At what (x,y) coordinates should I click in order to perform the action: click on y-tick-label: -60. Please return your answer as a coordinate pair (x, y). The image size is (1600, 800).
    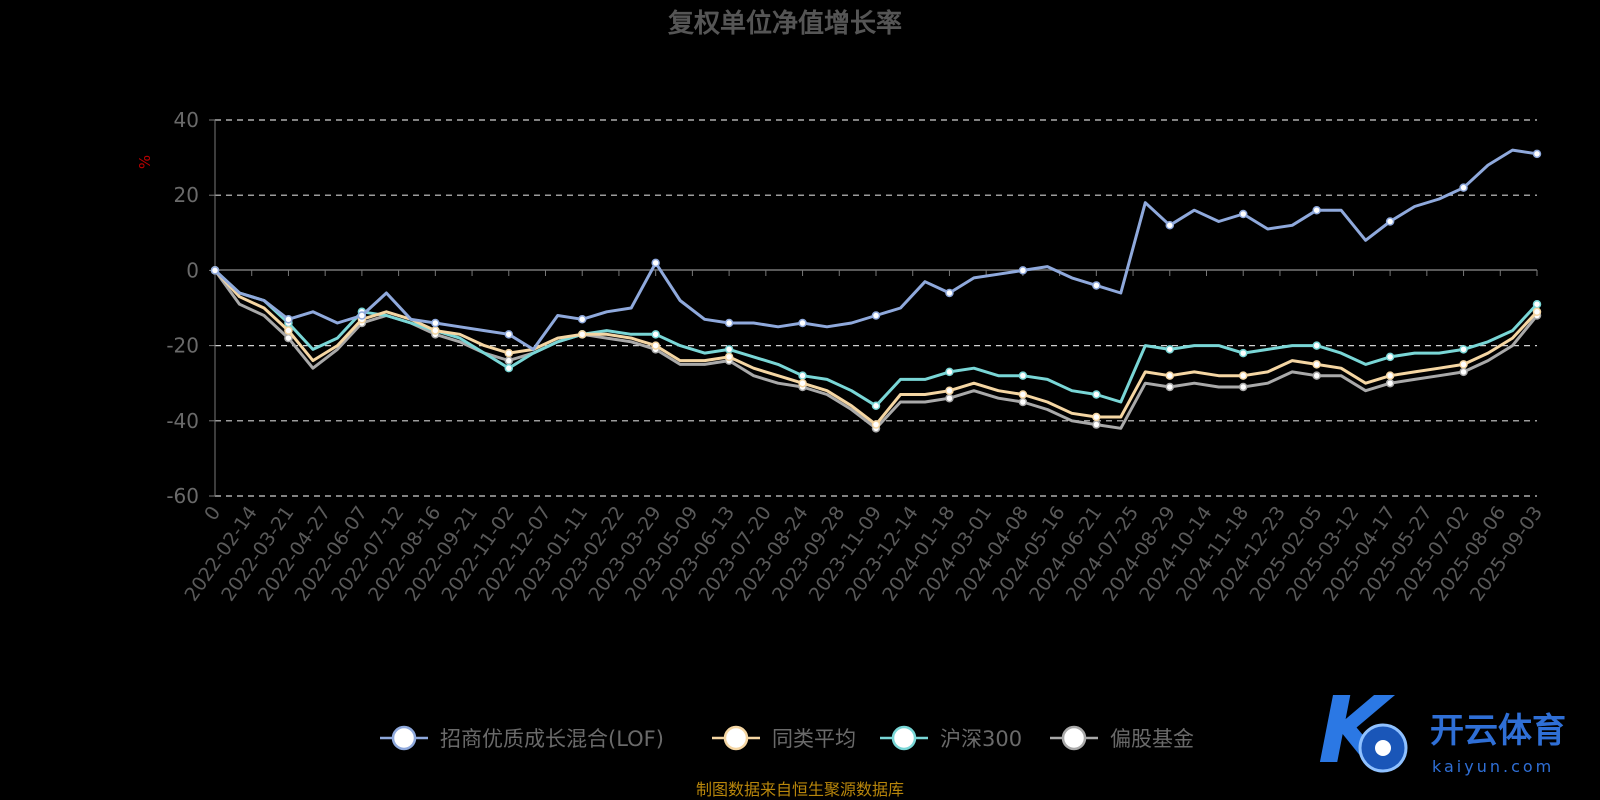
    Looking at the image, I should click on (182, 496).